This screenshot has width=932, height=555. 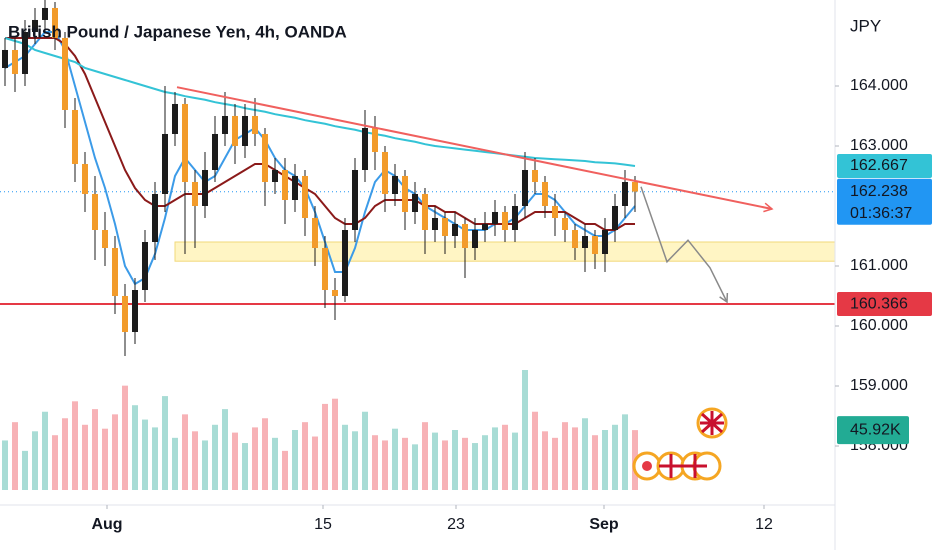 I want to click on support-tag-label: 160.366, so click(x=879, y=303).